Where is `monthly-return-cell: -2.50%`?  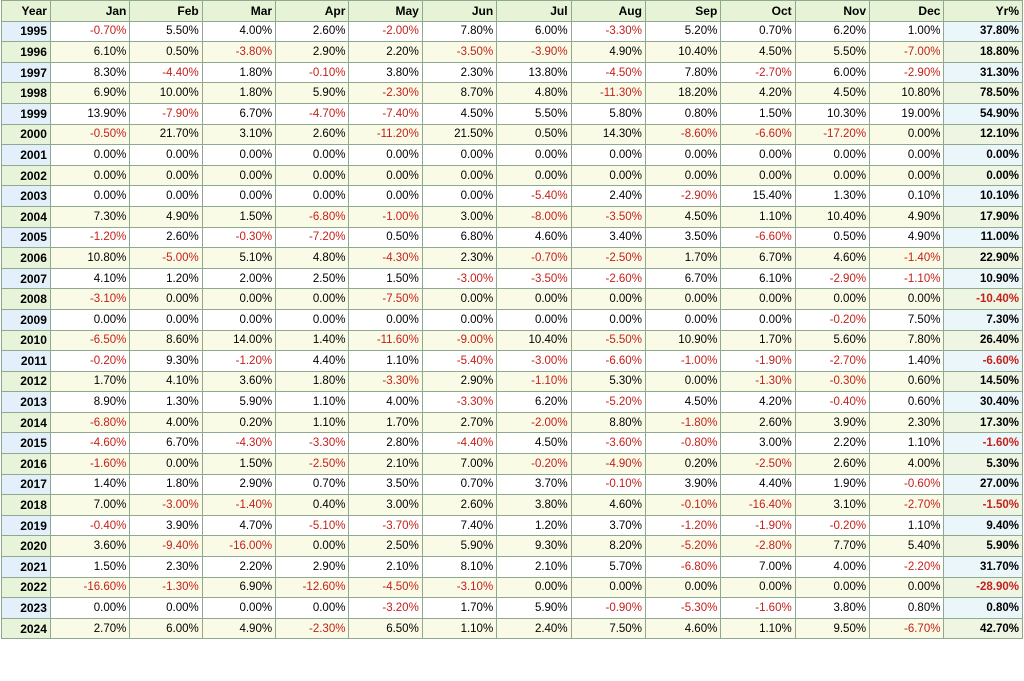 monthly-return-cell: -2.50% is located at coordinates (312, 464).